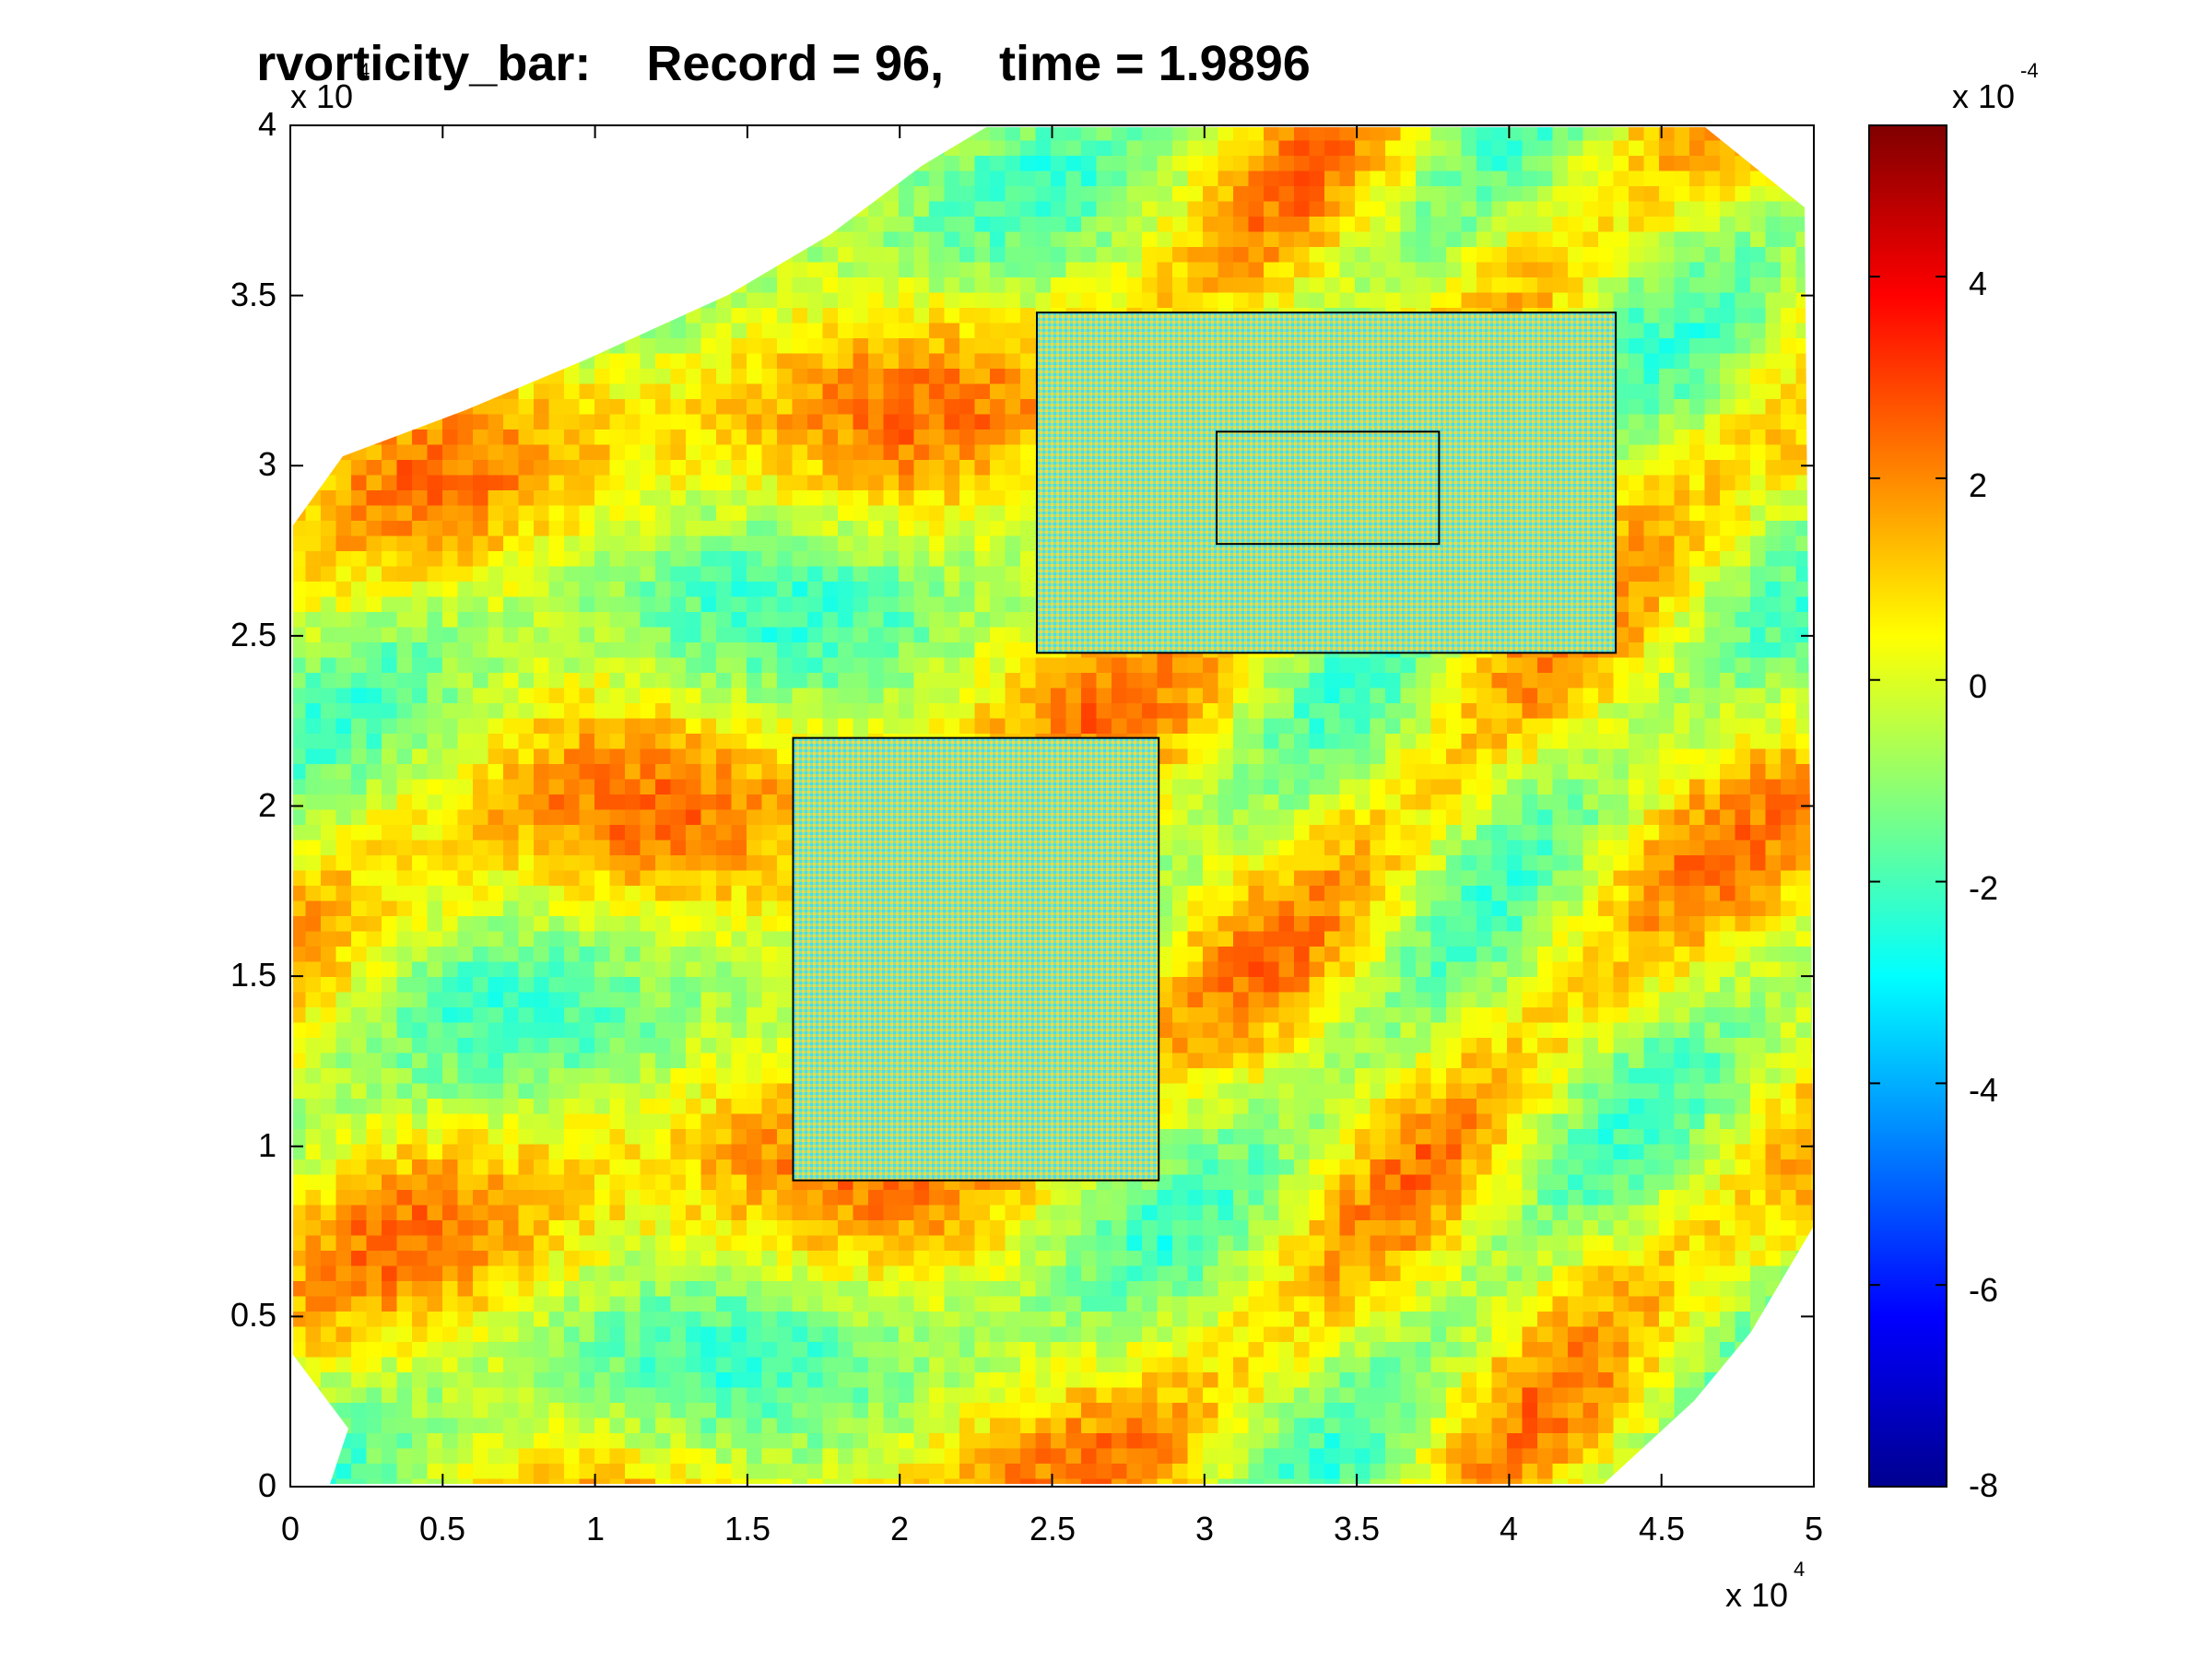 The height and width of the screenshot is (1659, 2212). I want to click on colorbar-multiplier: x 10-4, so click(1995, 87).